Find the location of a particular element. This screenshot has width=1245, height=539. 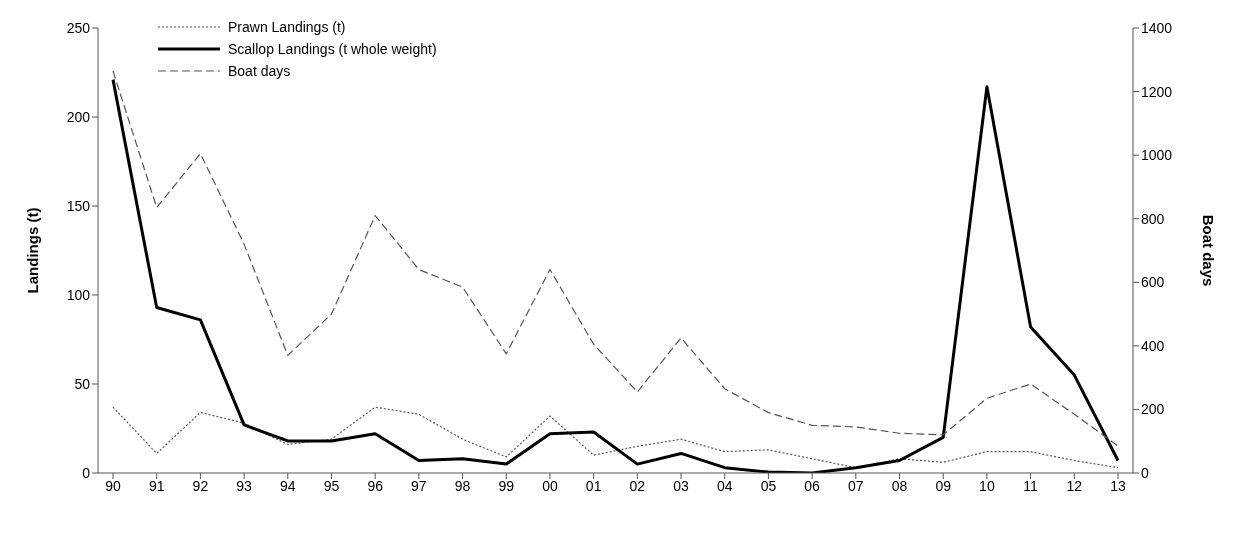

x-tick-label: 90 is located at coordinates (113, 485).